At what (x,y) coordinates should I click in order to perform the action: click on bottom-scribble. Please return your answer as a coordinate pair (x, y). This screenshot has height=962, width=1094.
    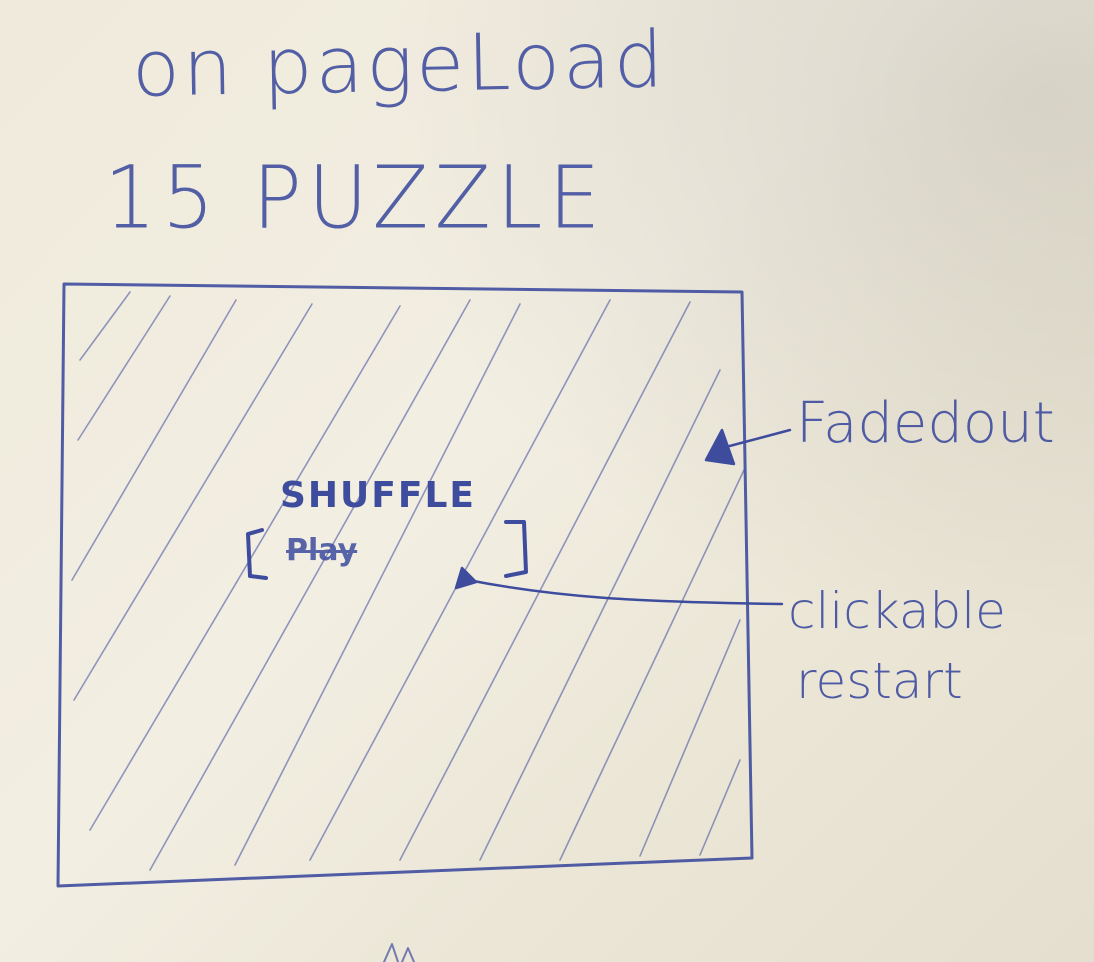
    Looking at the image, I should click on (399, 952).